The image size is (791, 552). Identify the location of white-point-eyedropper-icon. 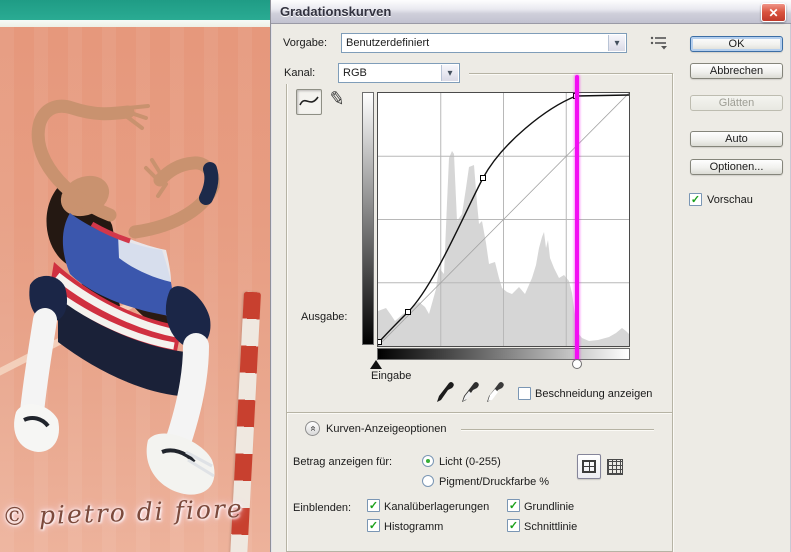
(495, 392).